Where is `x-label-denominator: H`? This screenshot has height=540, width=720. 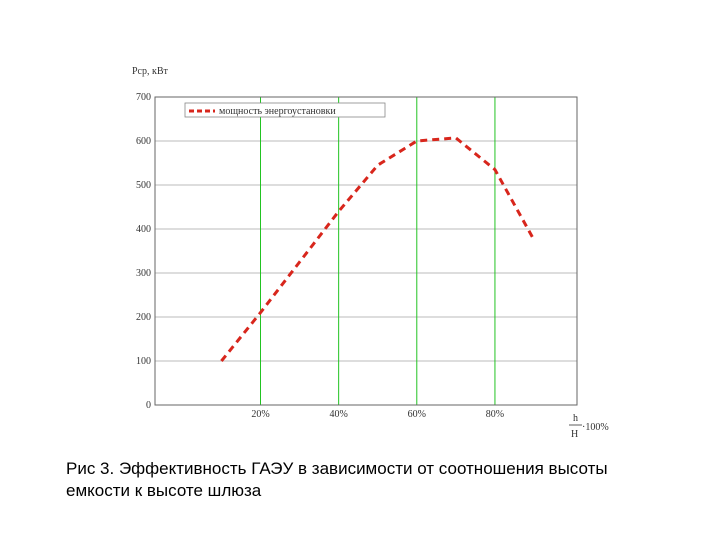
x-label-denominator: H is located at coordinates (574, 434).